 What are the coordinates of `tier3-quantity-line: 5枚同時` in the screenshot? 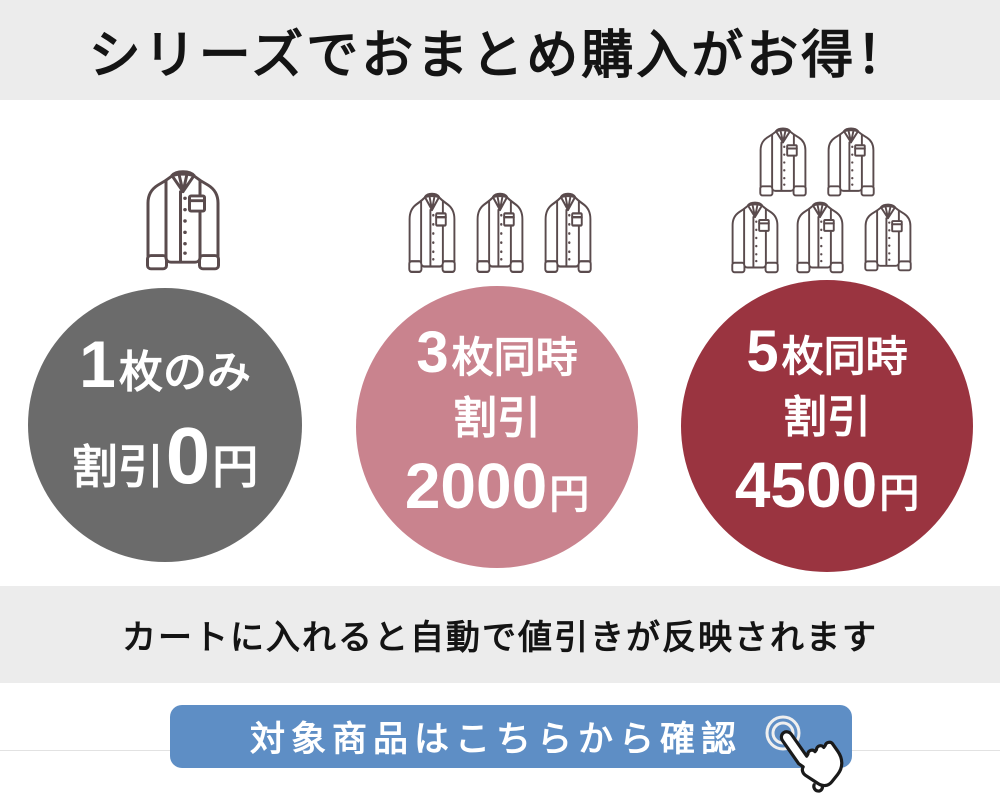 It's located at (827, 351).